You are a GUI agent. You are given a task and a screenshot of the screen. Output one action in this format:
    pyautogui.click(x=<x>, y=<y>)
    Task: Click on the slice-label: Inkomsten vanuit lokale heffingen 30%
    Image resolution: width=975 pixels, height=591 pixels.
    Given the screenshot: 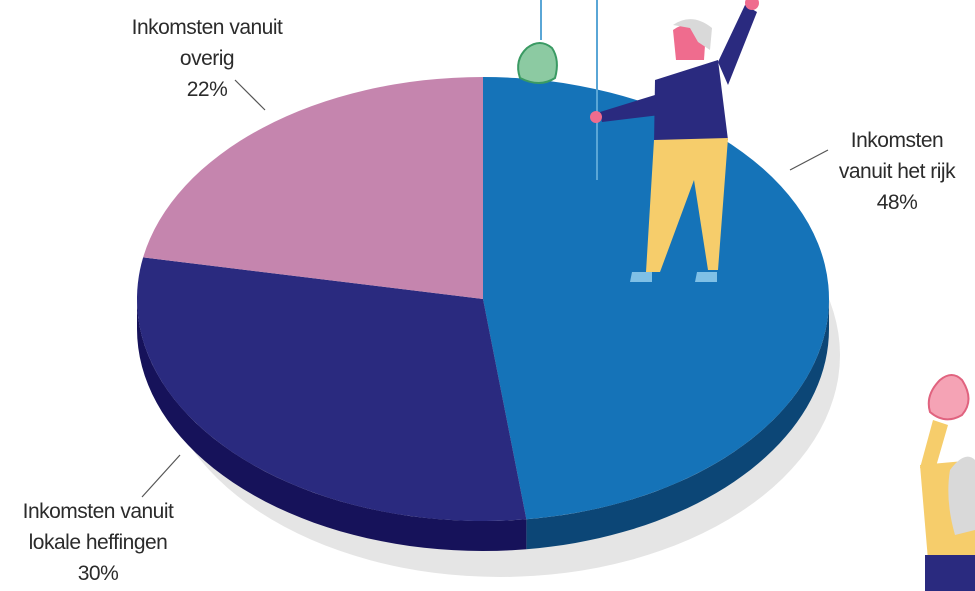 What is the action you would take?
    pyautogui.click(x=98, y=542)
    